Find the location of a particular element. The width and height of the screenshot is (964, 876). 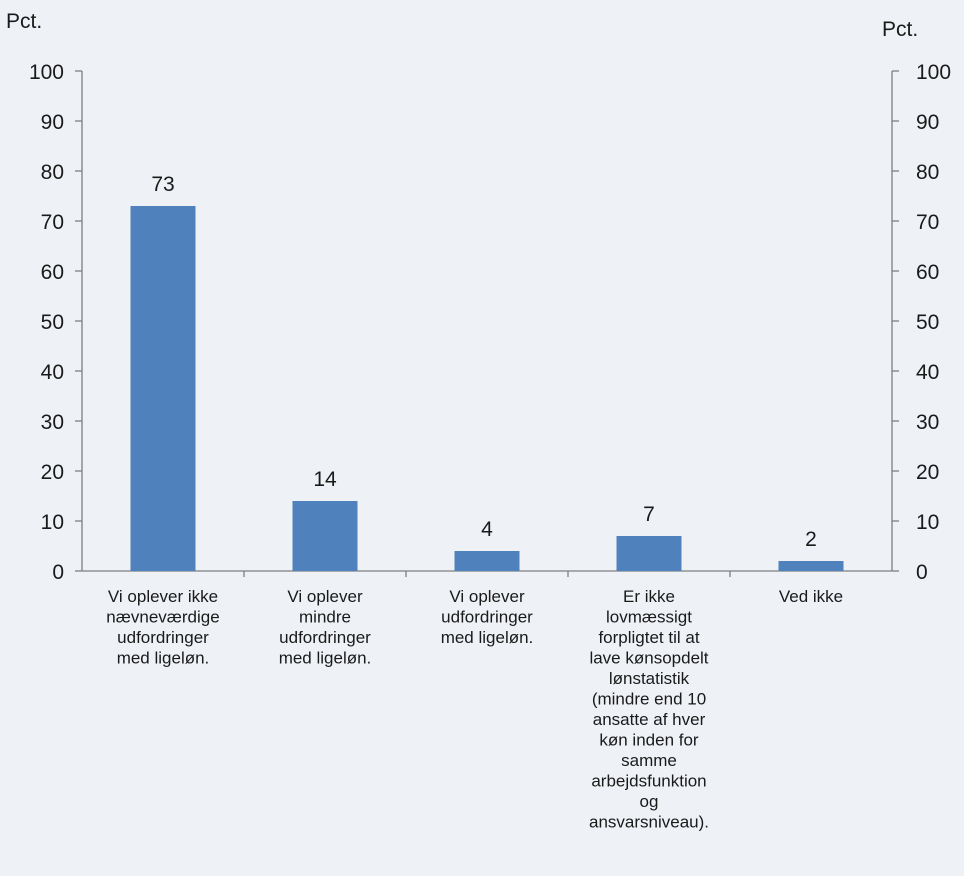

category-label-line: lovmæssigt is located at coordinates (649, 617).